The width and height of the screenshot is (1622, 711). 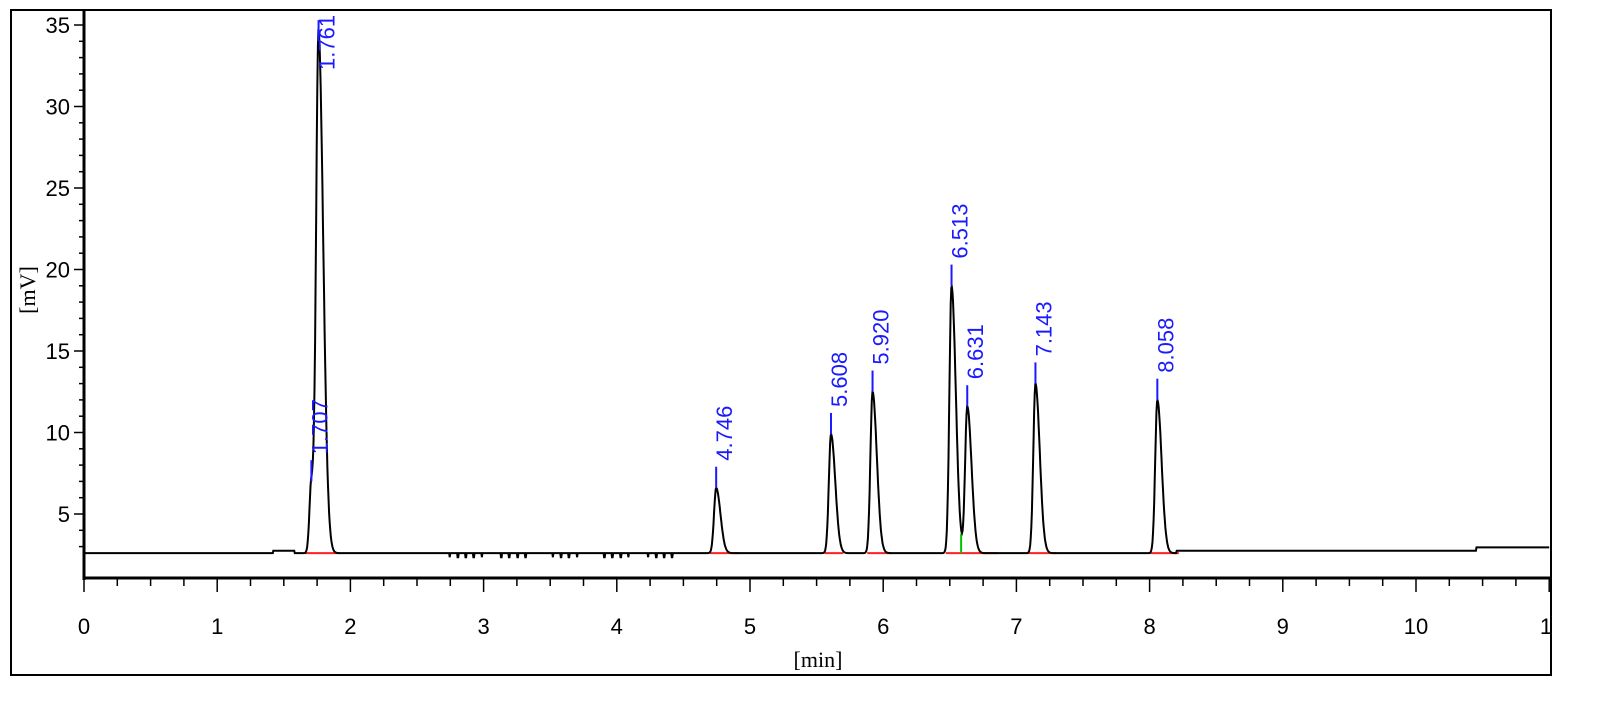 I want to click on x-tick-label: 7, so click(x=1016, y=626).